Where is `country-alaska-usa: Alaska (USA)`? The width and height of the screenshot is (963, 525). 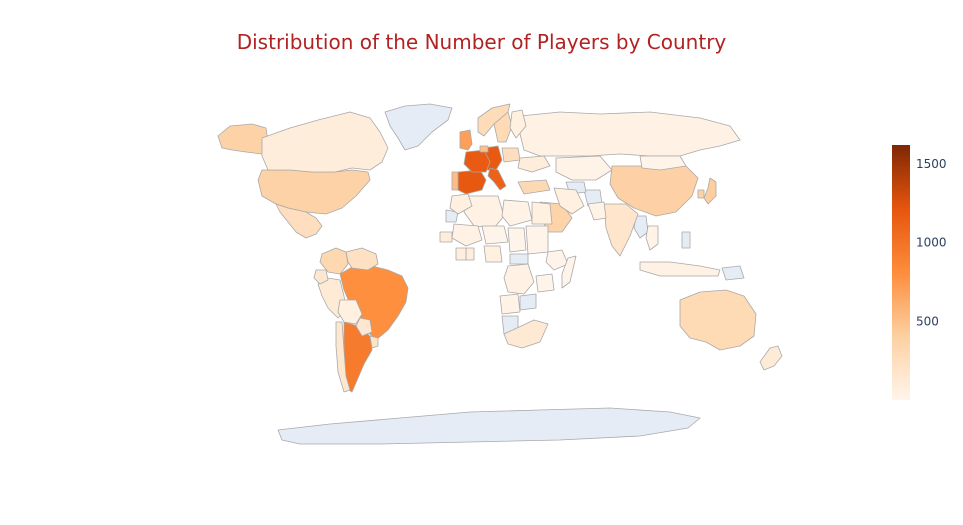
country-alaska-usa: Alaska (USA) is located at coordinates (243, 139).